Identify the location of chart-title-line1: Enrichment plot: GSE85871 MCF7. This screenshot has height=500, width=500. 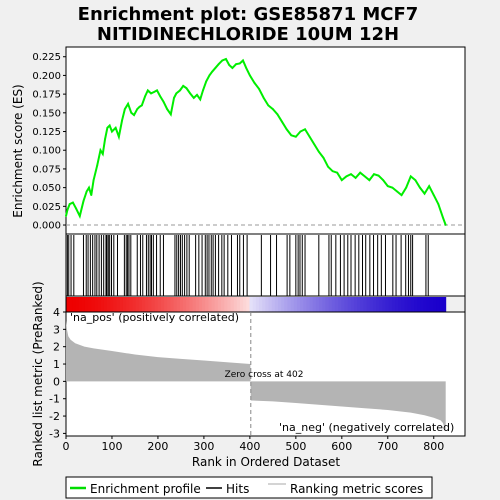
(248, 14).